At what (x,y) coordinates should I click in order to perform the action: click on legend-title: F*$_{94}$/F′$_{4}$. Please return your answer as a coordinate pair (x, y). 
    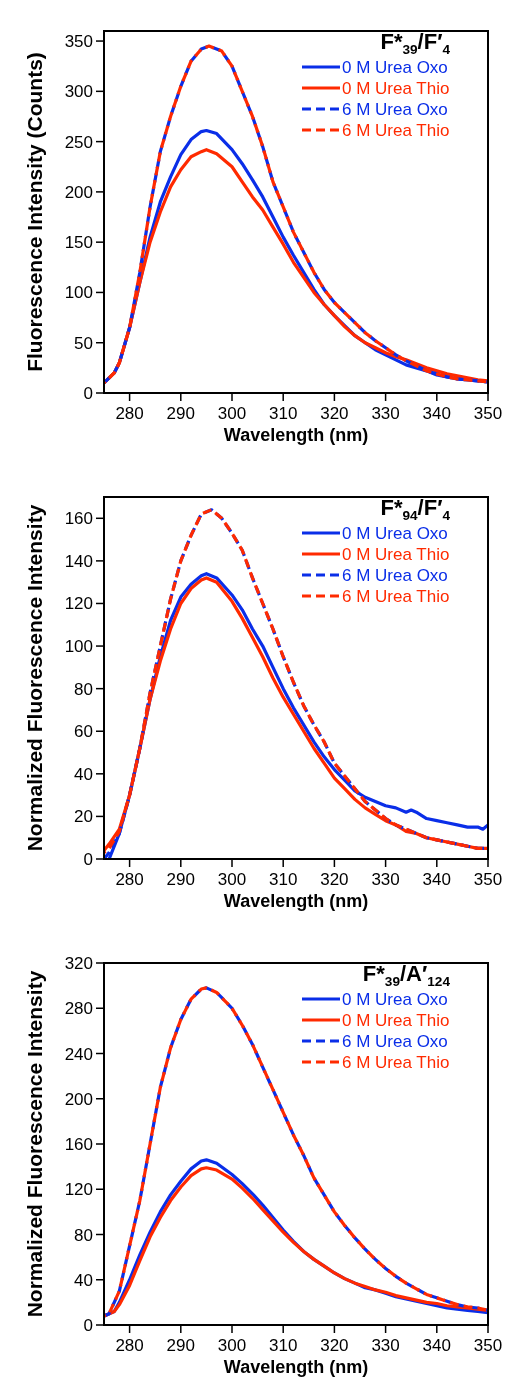
    Looking at the image, I should click on (415, 509).